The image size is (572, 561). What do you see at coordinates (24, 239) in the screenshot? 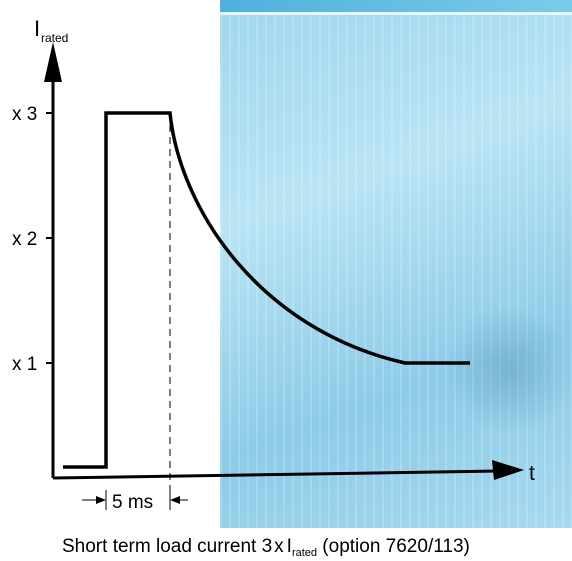
I see `y-tick-label: x 2` at bounding box center [24, 239].